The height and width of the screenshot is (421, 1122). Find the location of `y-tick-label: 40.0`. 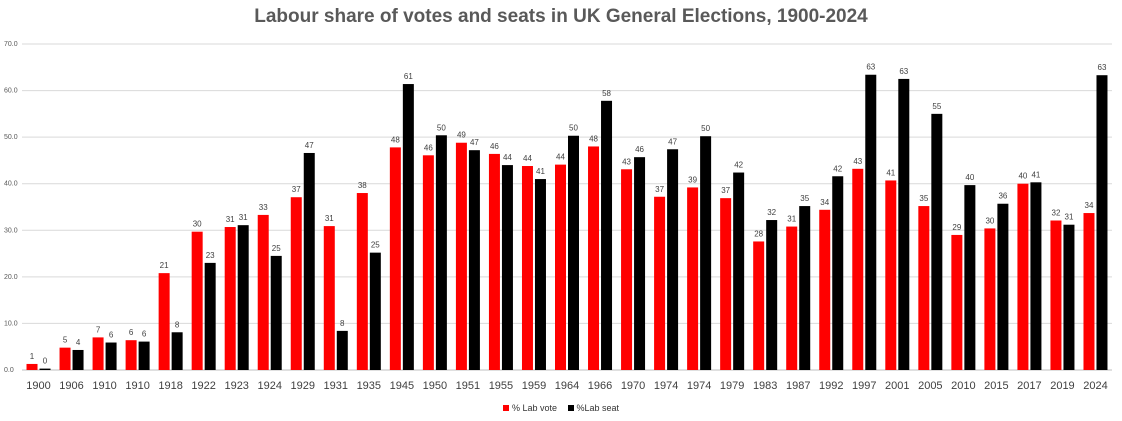

y-tick-label: 40.0 is located at coordinates (11, 184).